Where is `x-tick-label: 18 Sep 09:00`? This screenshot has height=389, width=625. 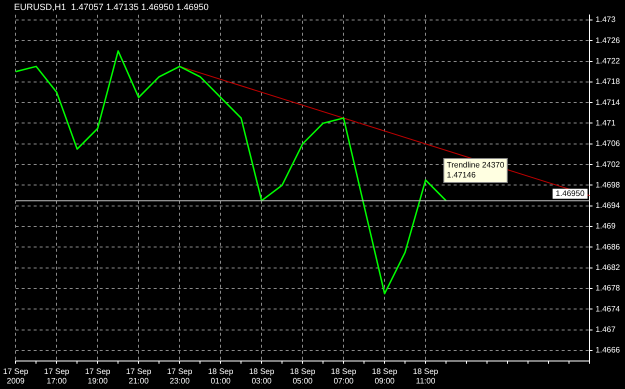 x-tick-label: 18 Sep 09:00 is located at coordinates (385, 376).